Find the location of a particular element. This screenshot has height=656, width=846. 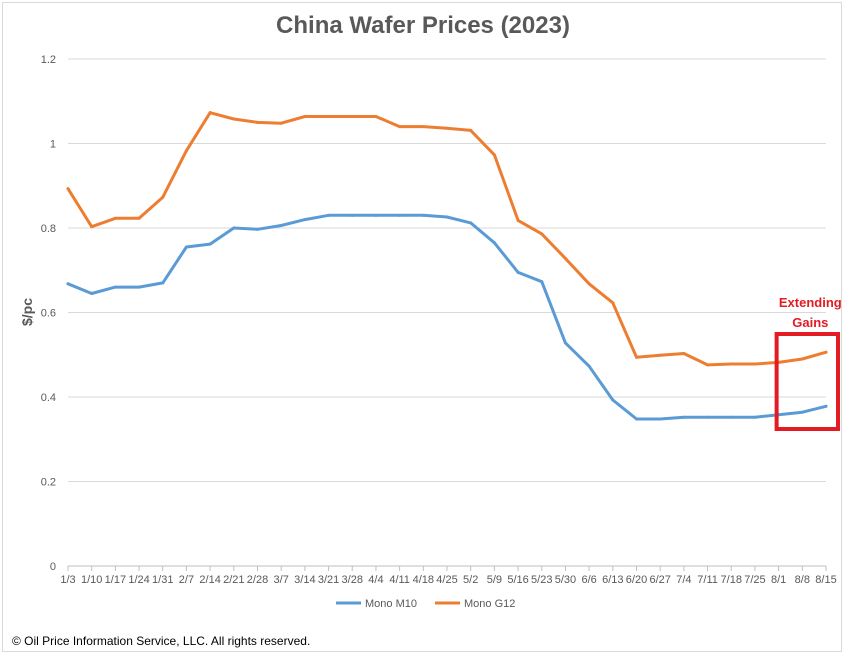

x-tick-label: 8/8 is located at coordinates (802, 580).